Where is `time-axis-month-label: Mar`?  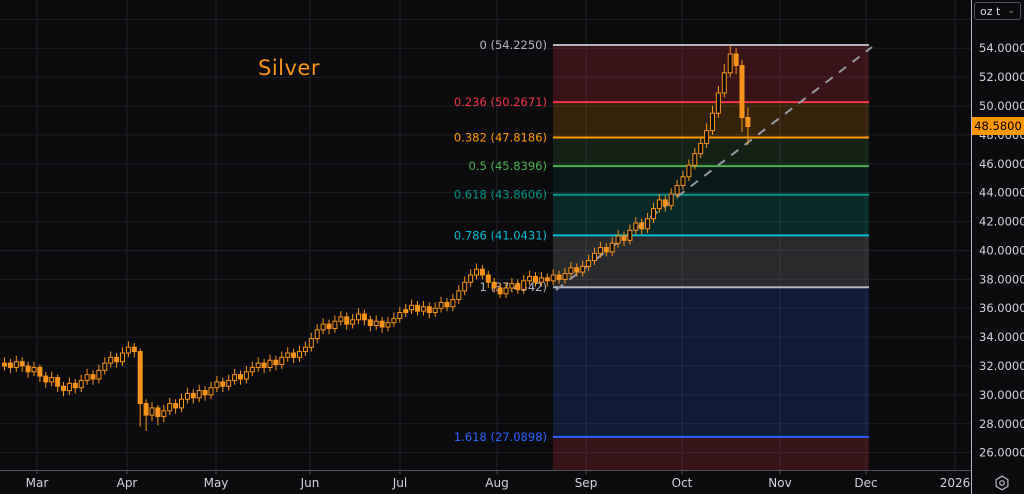 time-axis-month-label: Mar is located at coordinates (37, 483).